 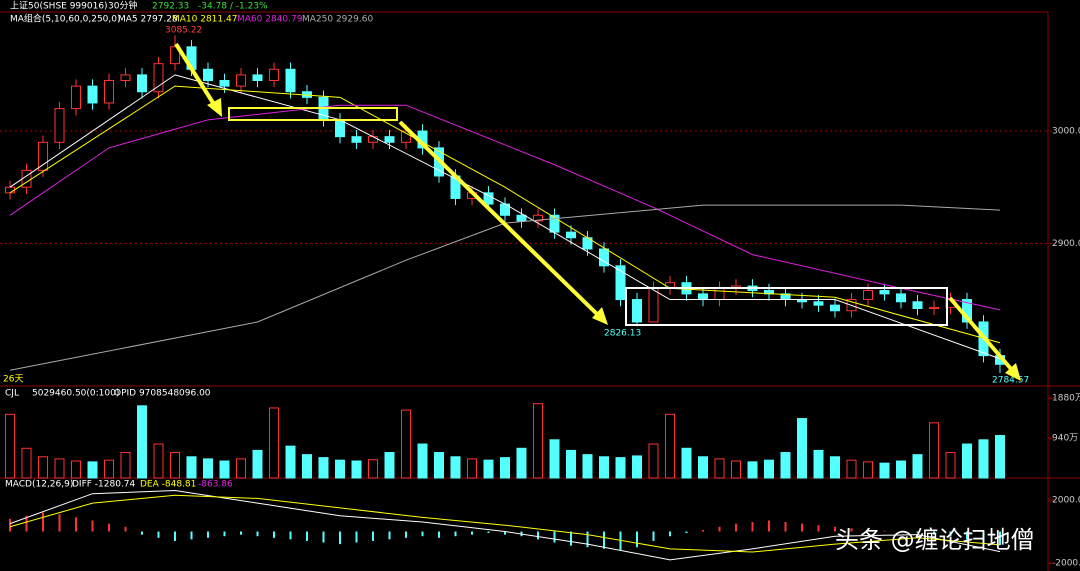 I want to click on y-tick-label: 3000.00, so click(x=1066, y=132).